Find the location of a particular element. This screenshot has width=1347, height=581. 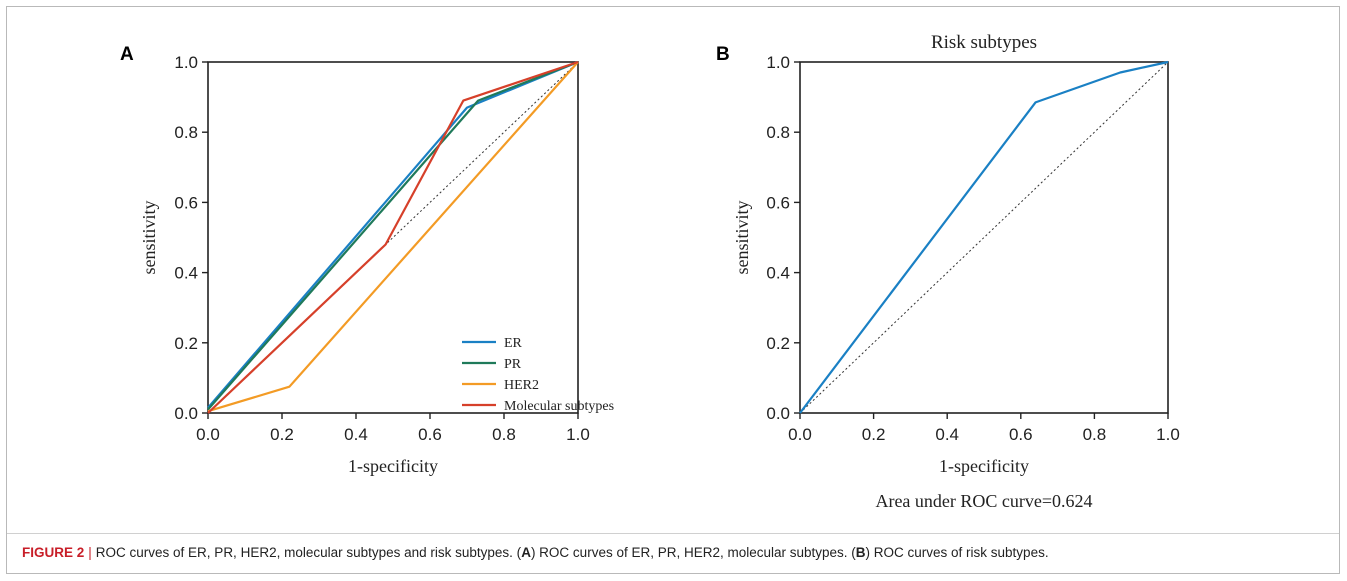

caption-ref-a: A is located at coordinates (526, 552).